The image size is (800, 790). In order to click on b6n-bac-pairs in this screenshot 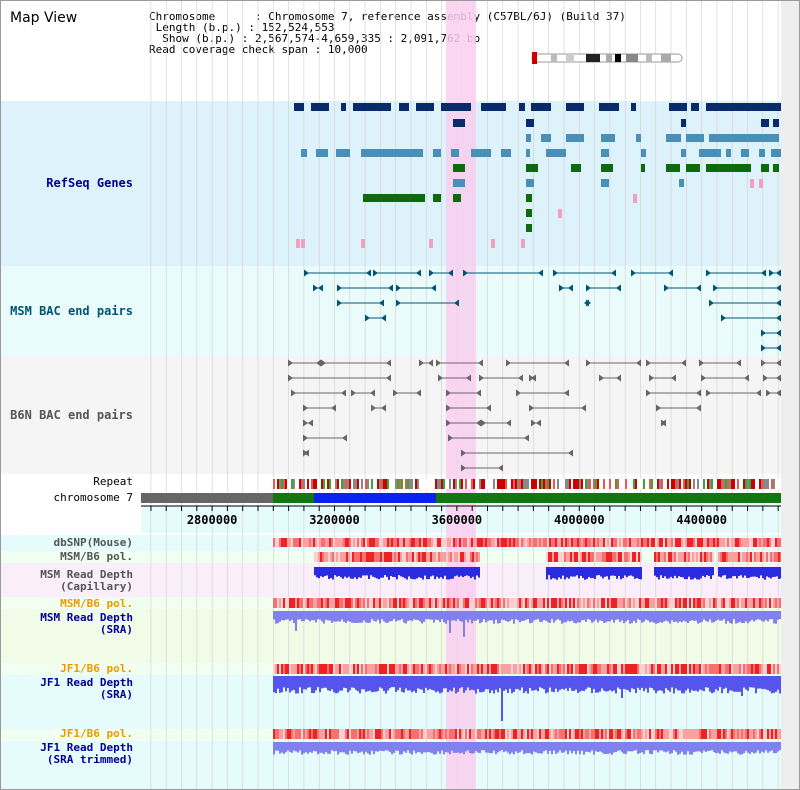, I will do `click(534, 415)`.